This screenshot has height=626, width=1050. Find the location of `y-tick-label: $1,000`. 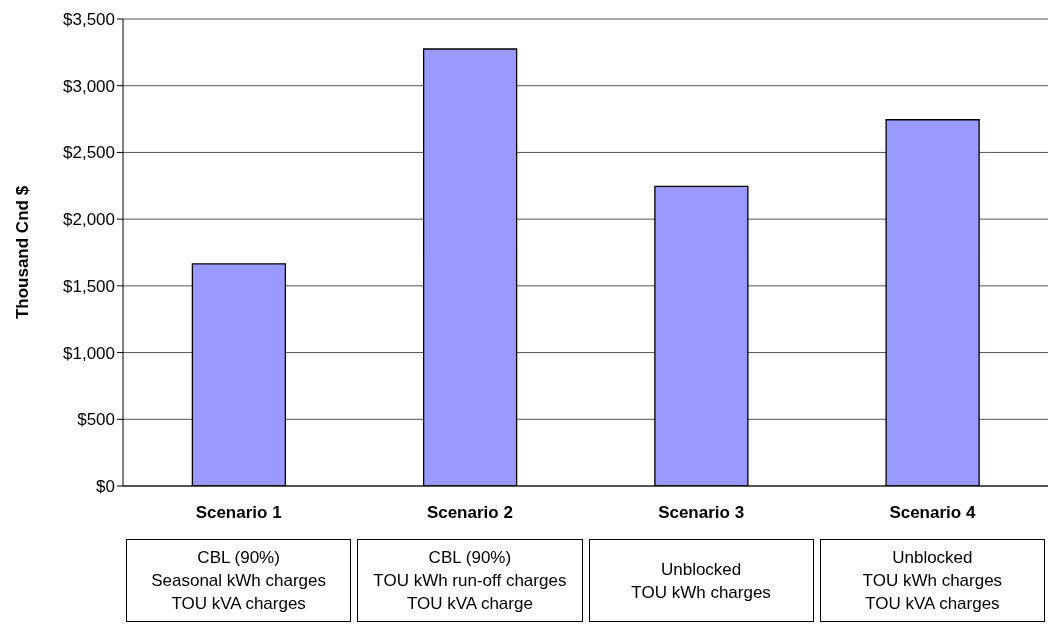

y-tick-label: $1,000 is located at coordinates (89, 353).